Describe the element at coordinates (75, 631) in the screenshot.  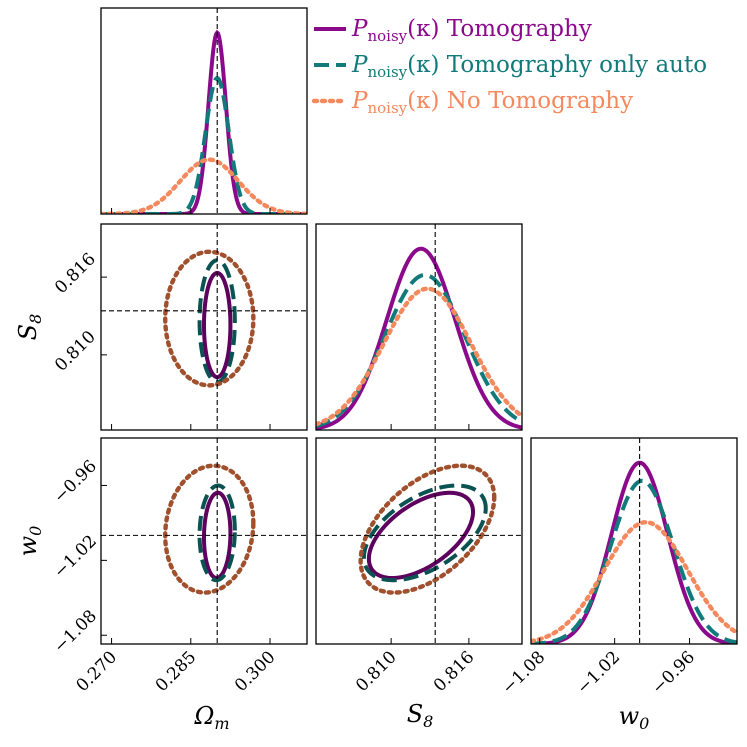
I see `y-tick-label: −1.08` at that location.